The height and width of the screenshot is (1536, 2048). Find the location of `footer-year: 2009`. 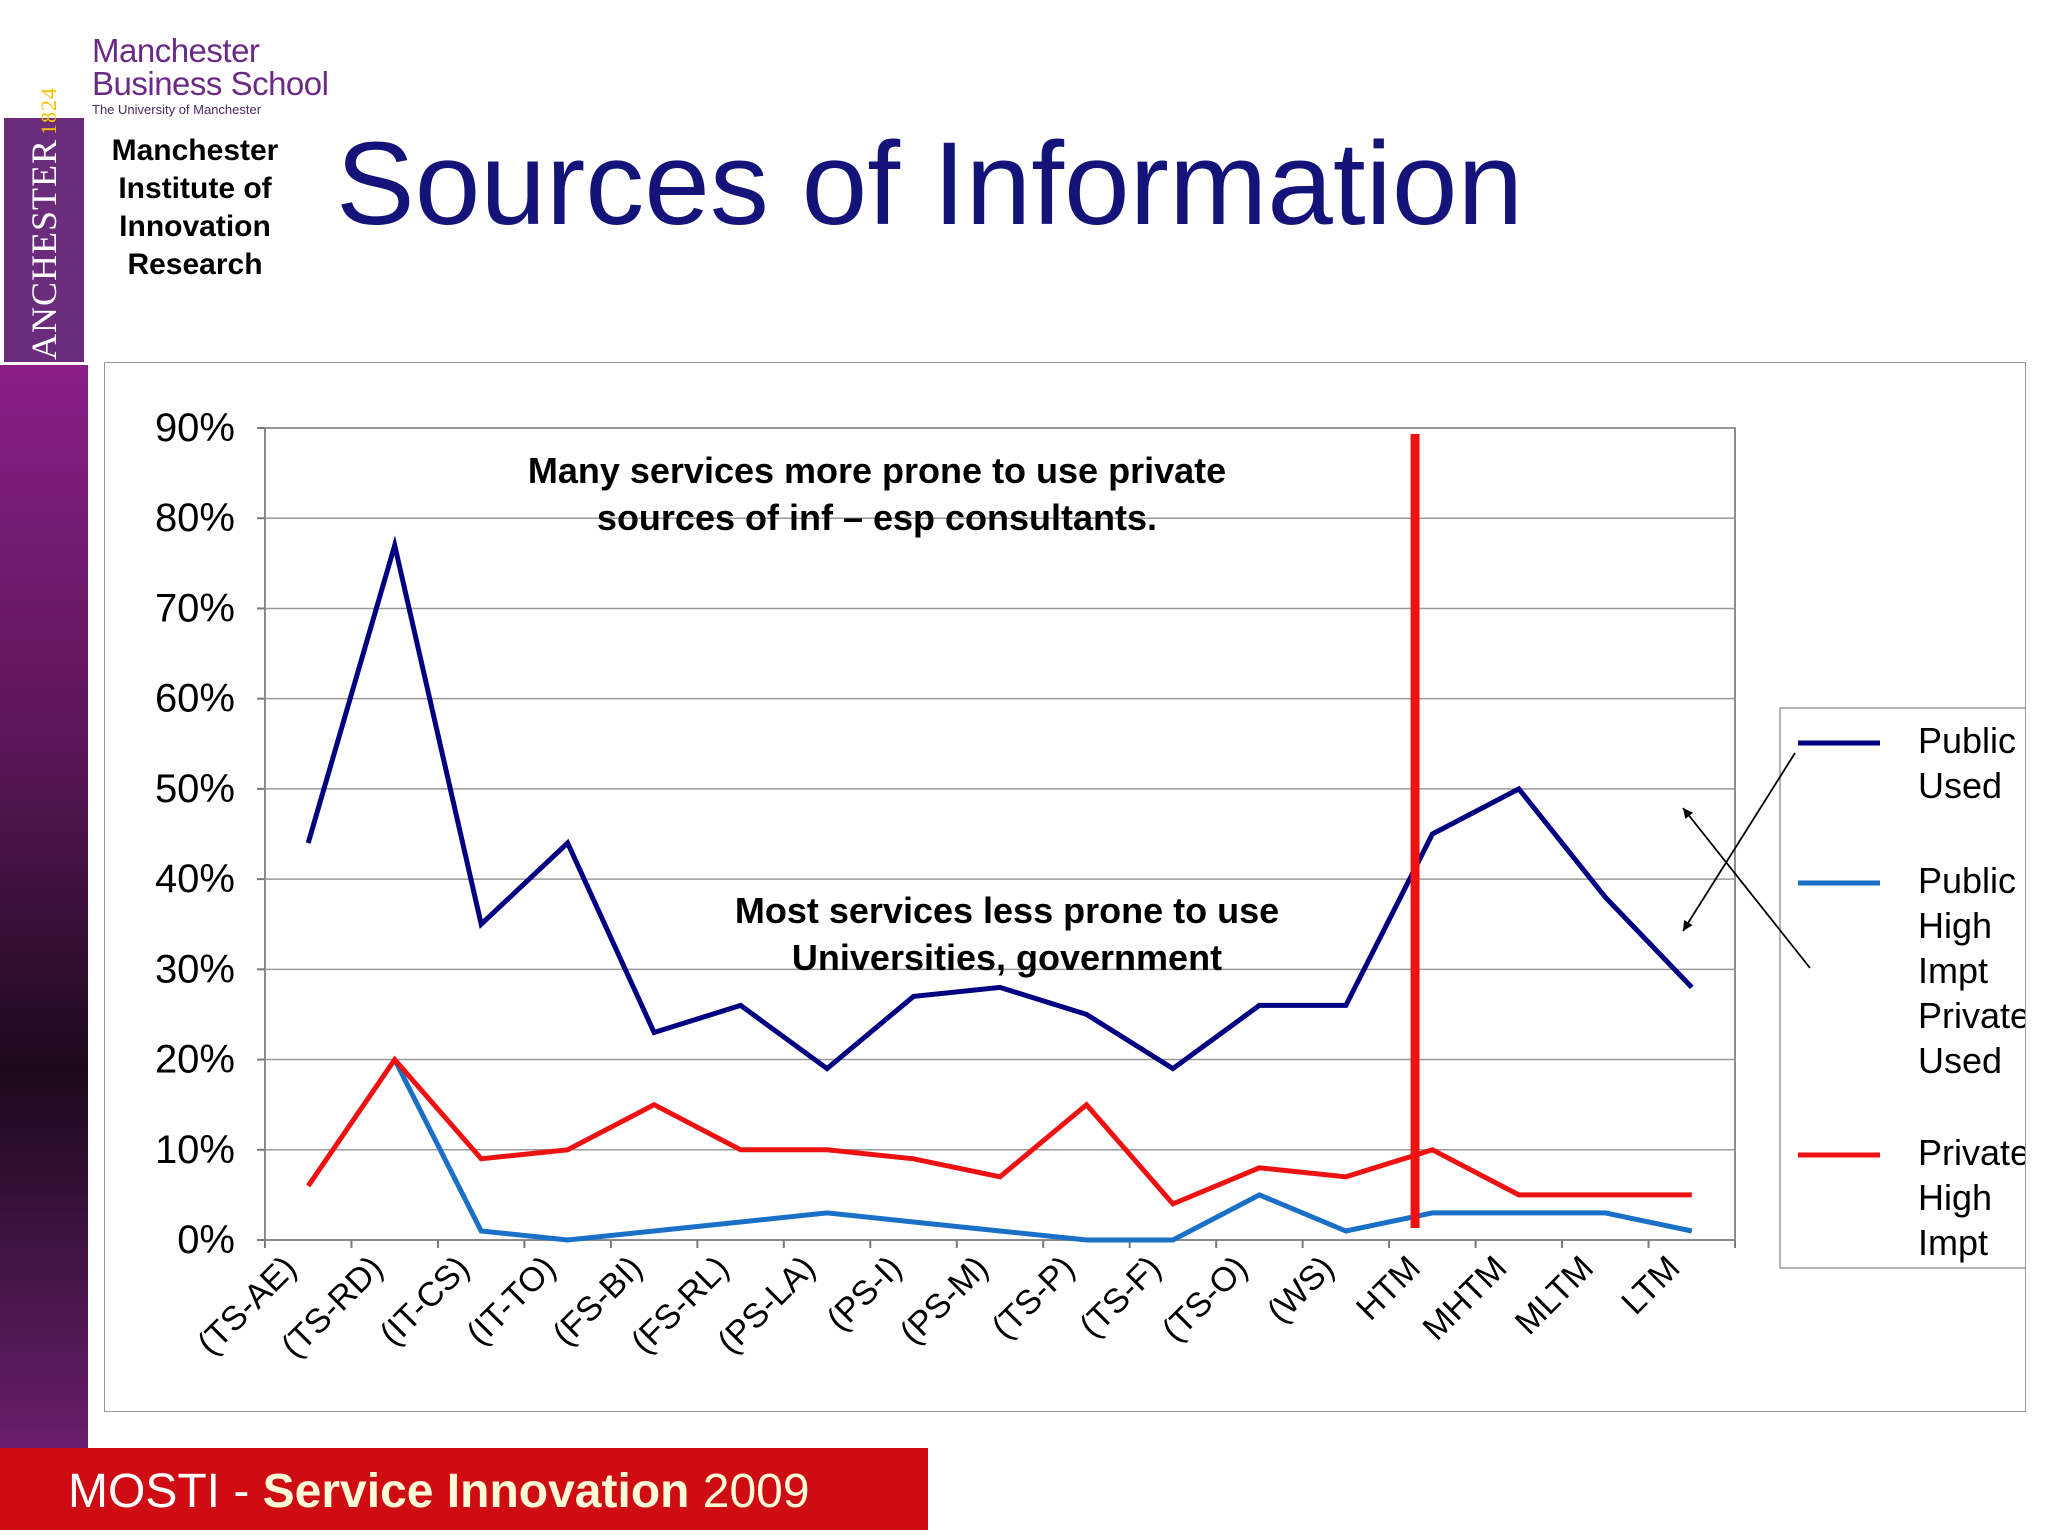

footer-year: 2009 is located at coordinates (749, 1491).